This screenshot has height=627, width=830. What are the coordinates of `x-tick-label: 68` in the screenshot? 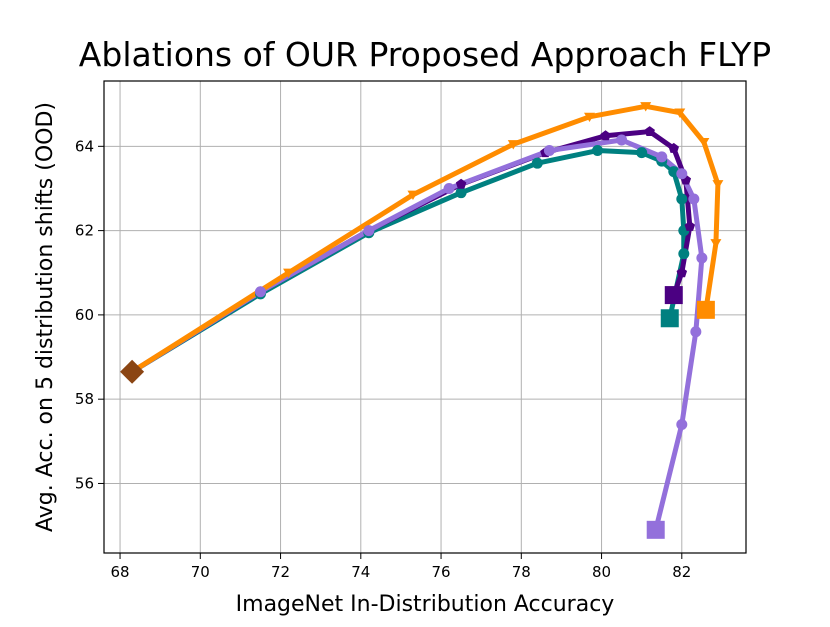 It's located at (120, 572).